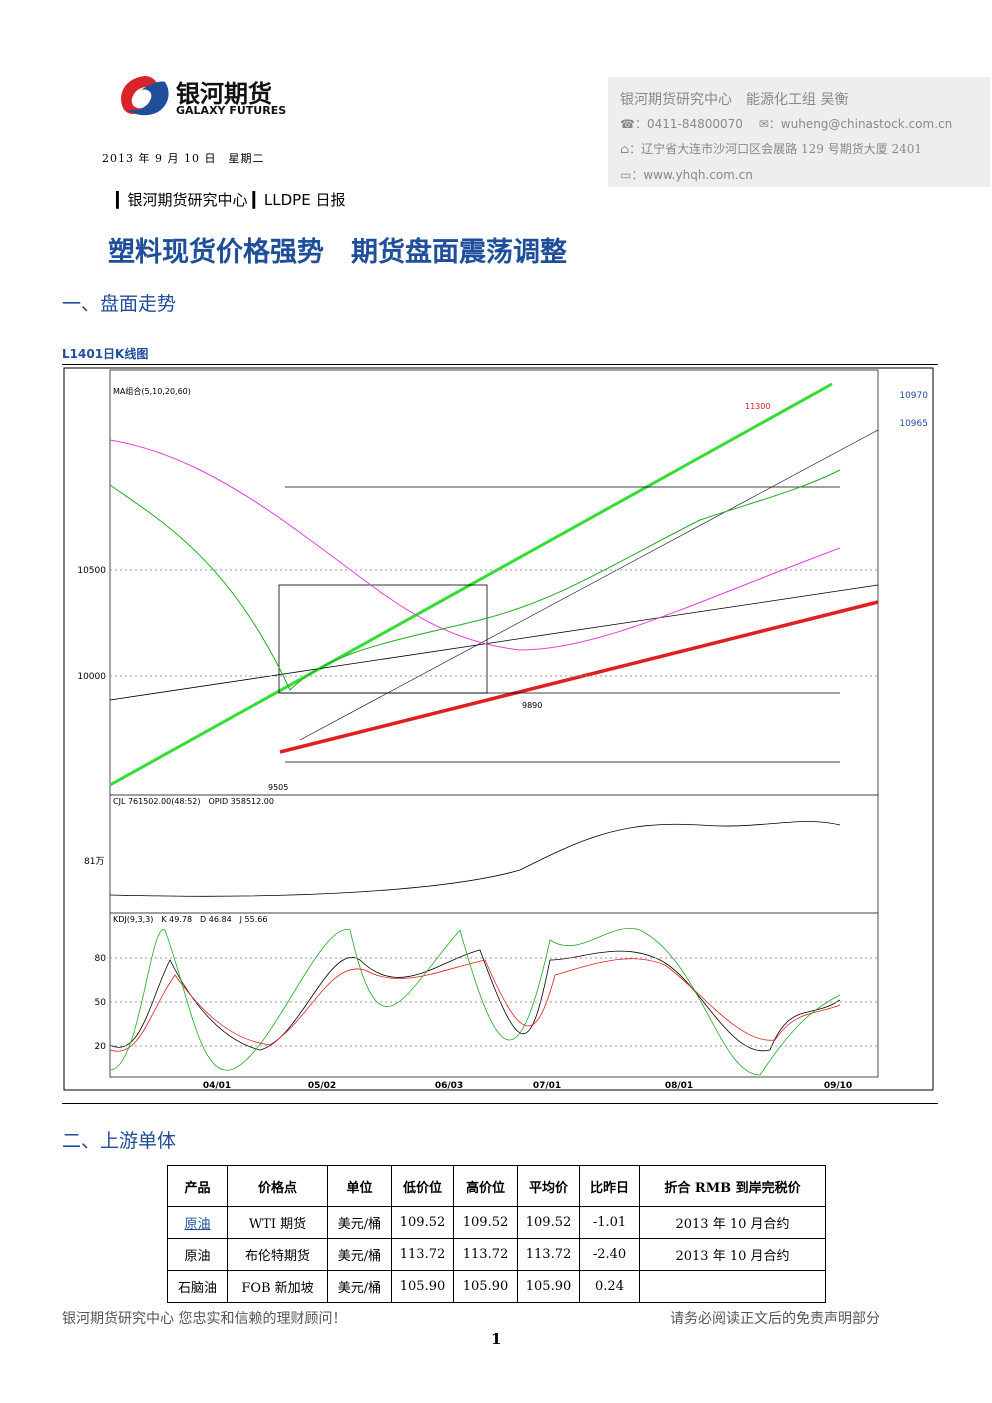 The height and width of the screenshot is (1403, 992). What do you see at coordinates (866, 124) in the screenshot?
I see `email: wuheng@chinastock.com.cn` at bounding box center [866, 124].